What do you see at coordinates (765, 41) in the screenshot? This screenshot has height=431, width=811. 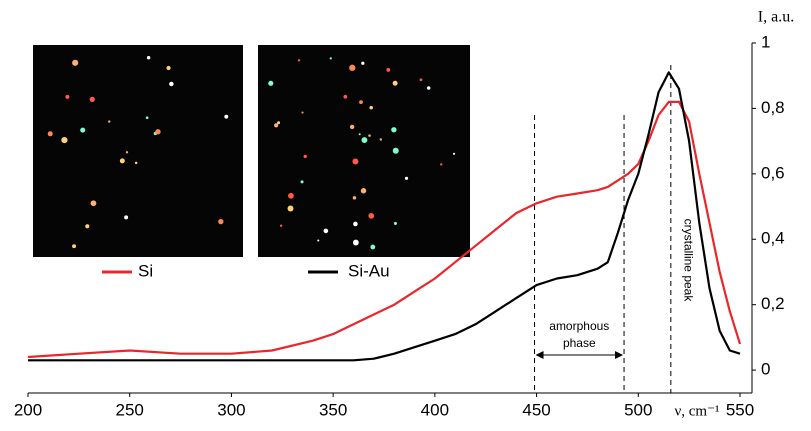 I see `y-tick-label: 1` at bounding box center [765, 41].